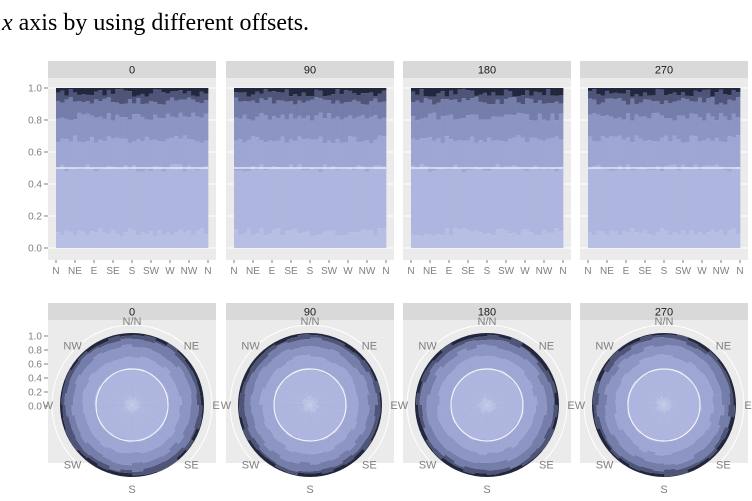 The height and width of the screenshot is (501, 752). What do you see at coordinates (132, 271) in the screenshot?
I see `x-tick-label: S` at bounding box center [132, 271].